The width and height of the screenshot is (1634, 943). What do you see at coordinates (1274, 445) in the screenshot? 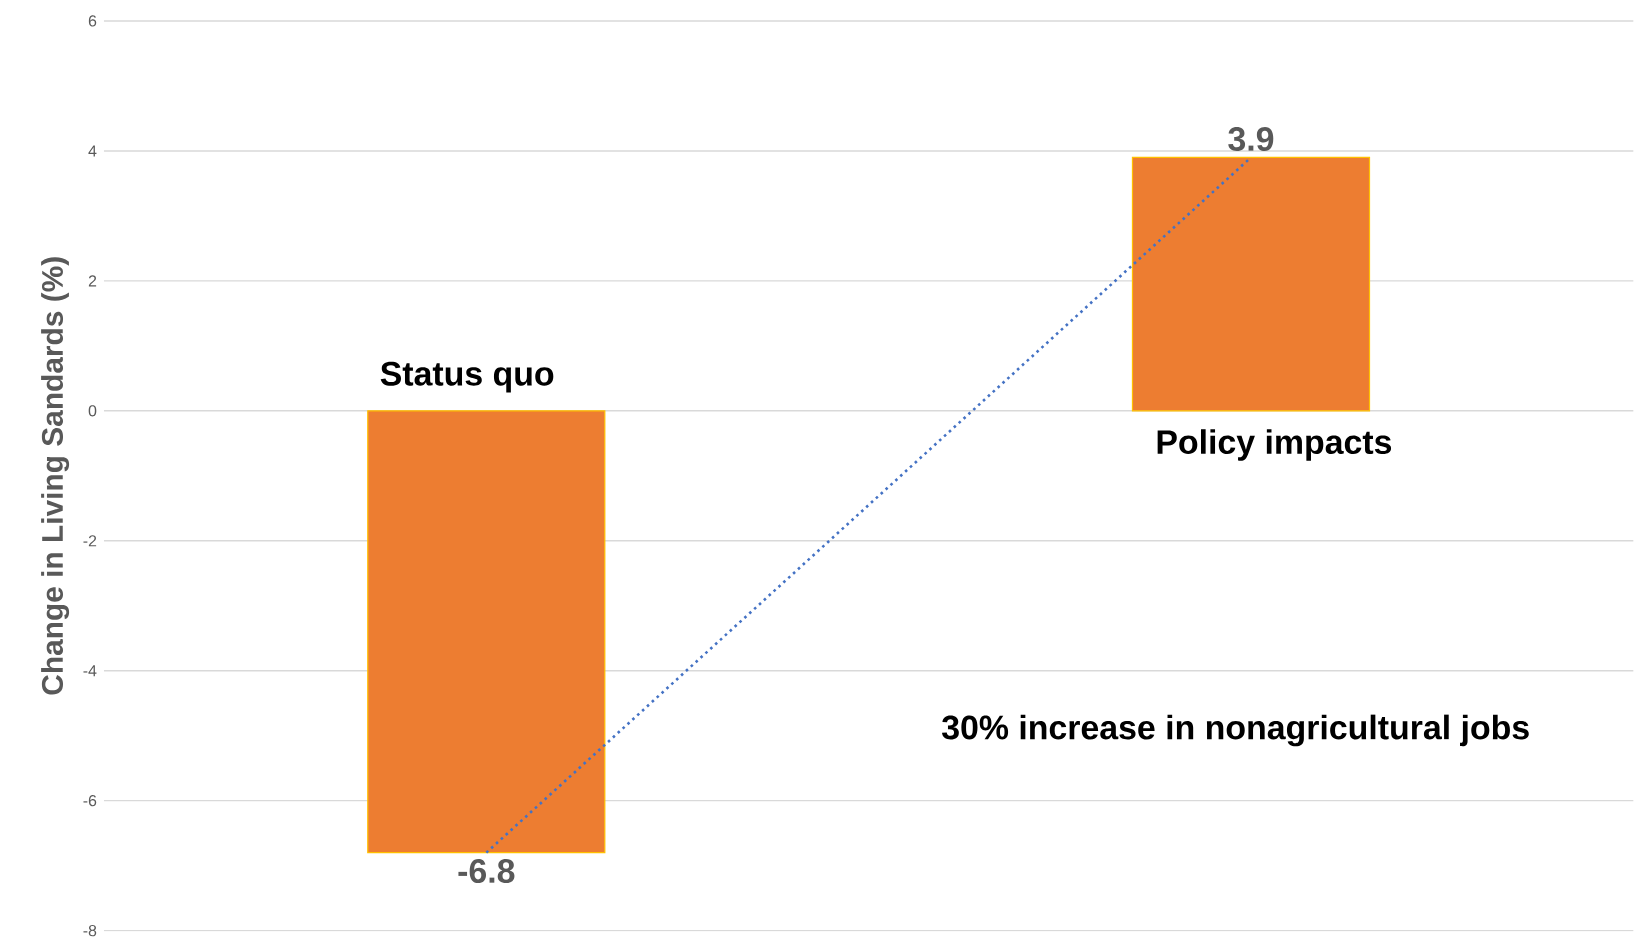
I see `x-tick-label: Policy impacts` at bounding box center [1274, 445].